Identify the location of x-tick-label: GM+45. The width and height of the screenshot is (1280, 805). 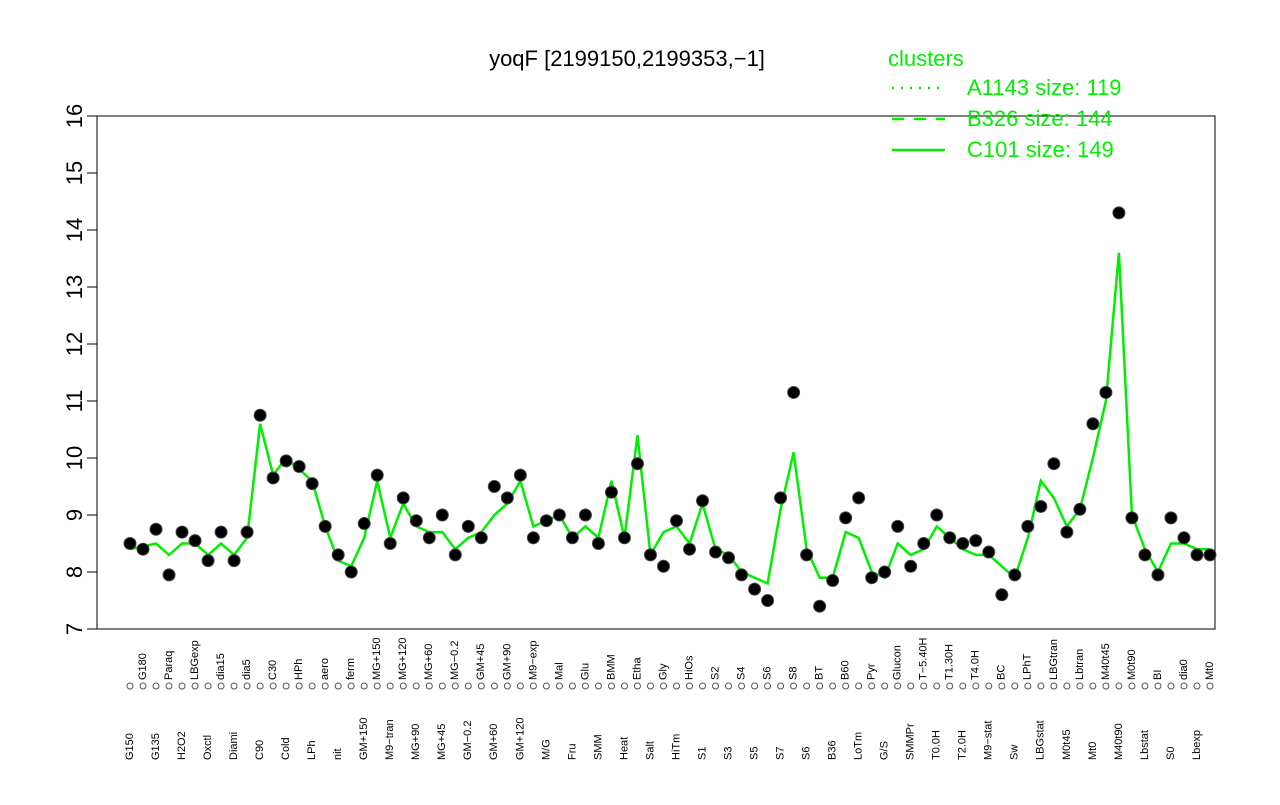
(481, 662).